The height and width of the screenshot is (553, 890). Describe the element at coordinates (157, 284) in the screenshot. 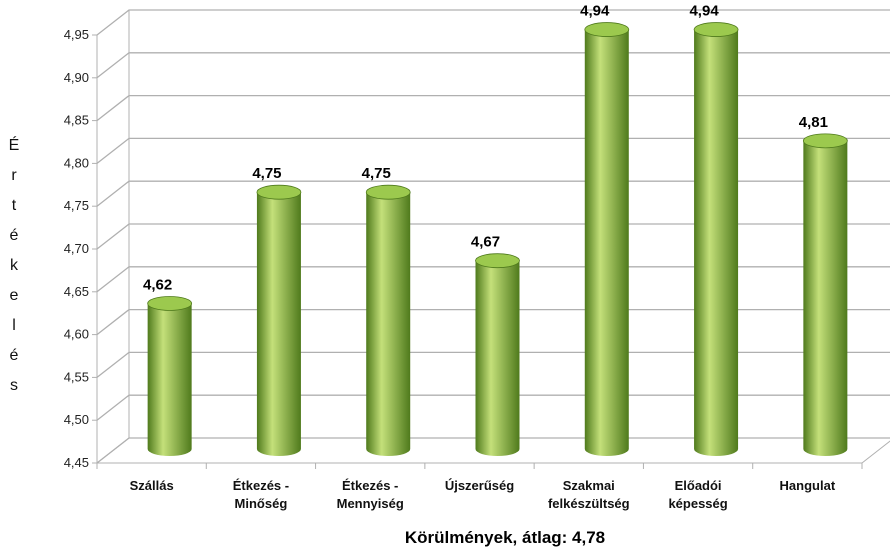

I see `data-label: 4,62` at that location.